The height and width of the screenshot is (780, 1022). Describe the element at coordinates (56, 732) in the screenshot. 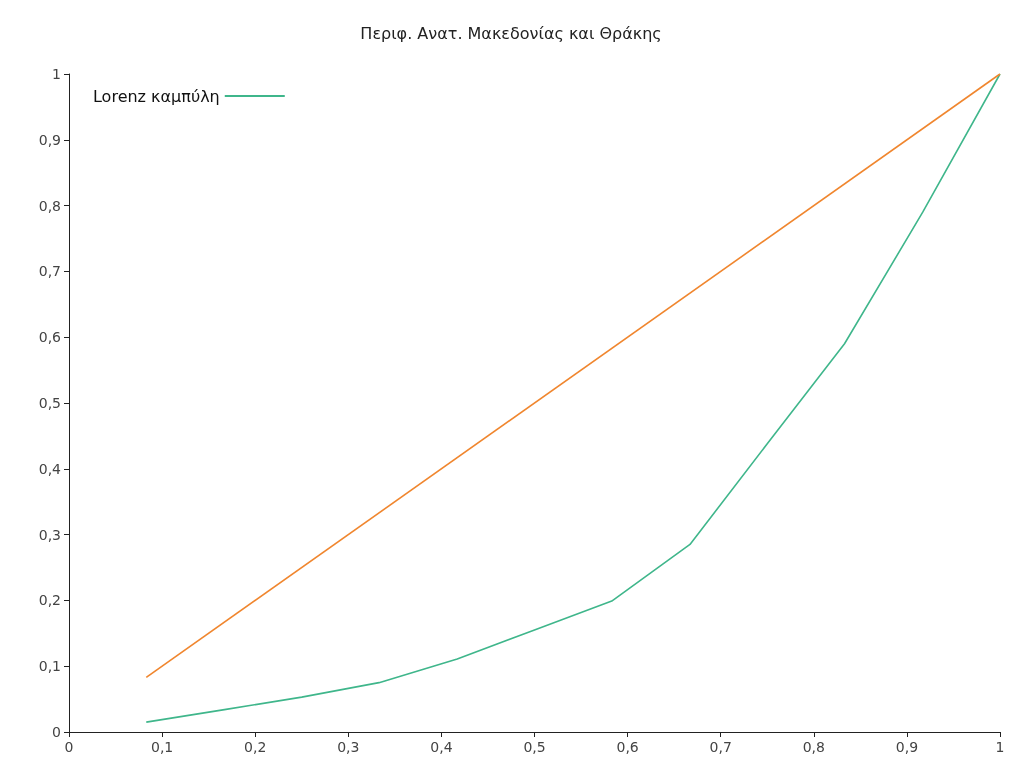

I see `y-tick-label: 0` at that location.